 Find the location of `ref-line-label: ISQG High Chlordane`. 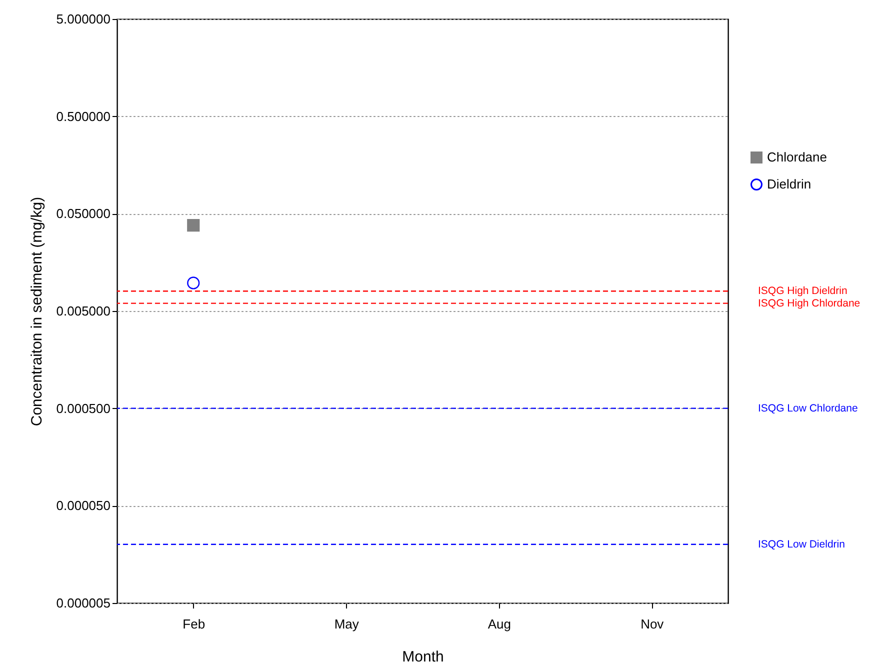

ref-line-label: ISQG High Chlordane is located at coordinates (809, 303).